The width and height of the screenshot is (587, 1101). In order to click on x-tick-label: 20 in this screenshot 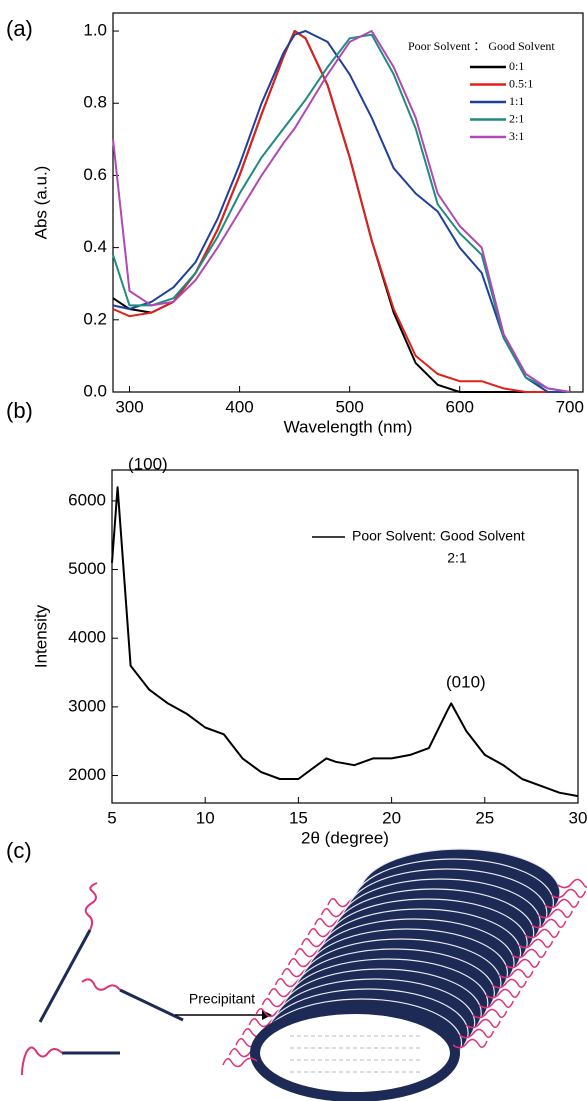, I will do `click(391, 817)`.